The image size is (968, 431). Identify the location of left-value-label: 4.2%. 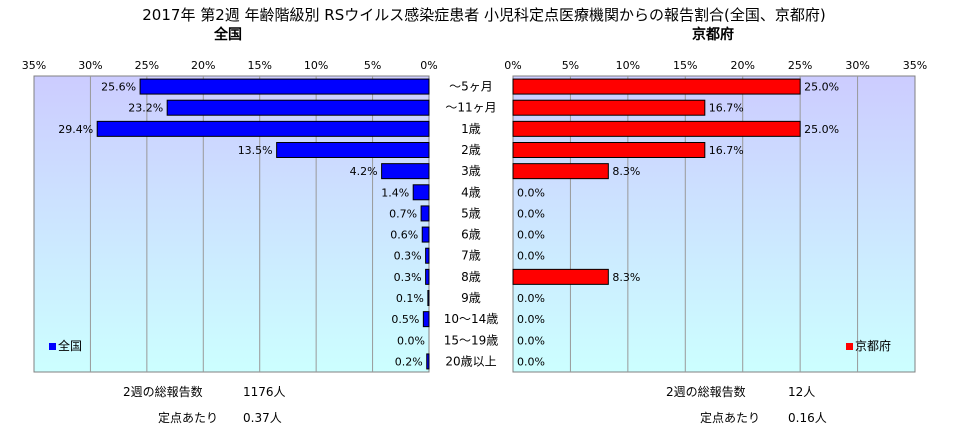
(364, 171).